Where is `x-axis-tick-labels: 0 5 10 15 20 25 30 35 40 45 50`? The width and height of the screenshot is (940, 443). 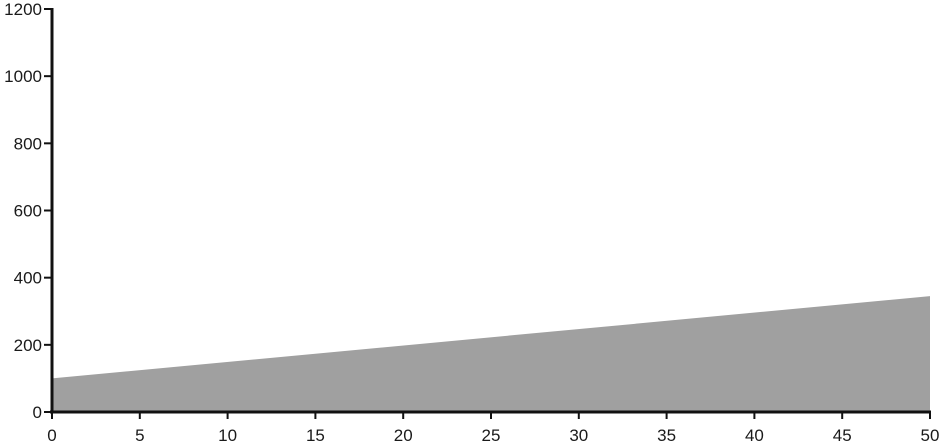 x-axis-tick-labels: 0 5 10 15 20 25 30 35 40 45 50 is located at coordinates (493, 434).